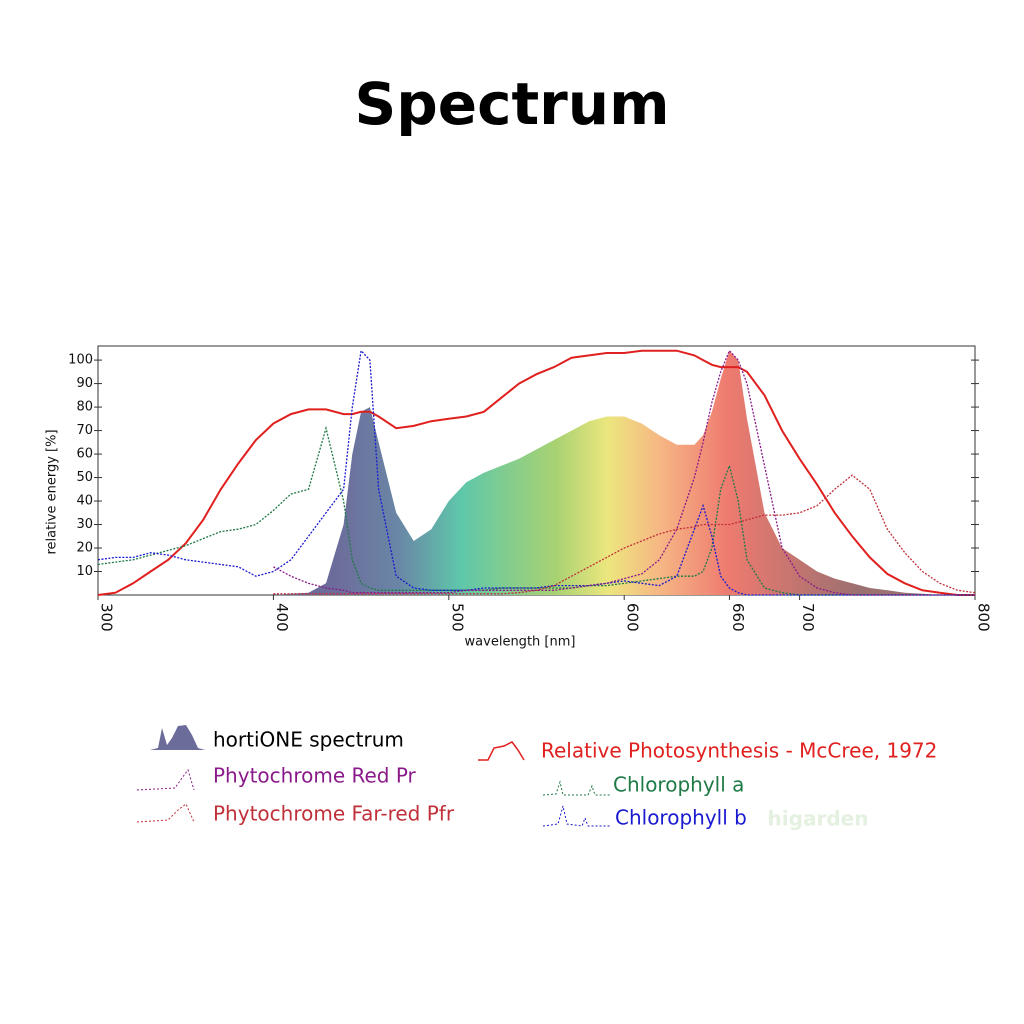 The image size is (1024, 1024). I want to click on y-tick-label: 40, so click(84, 501).